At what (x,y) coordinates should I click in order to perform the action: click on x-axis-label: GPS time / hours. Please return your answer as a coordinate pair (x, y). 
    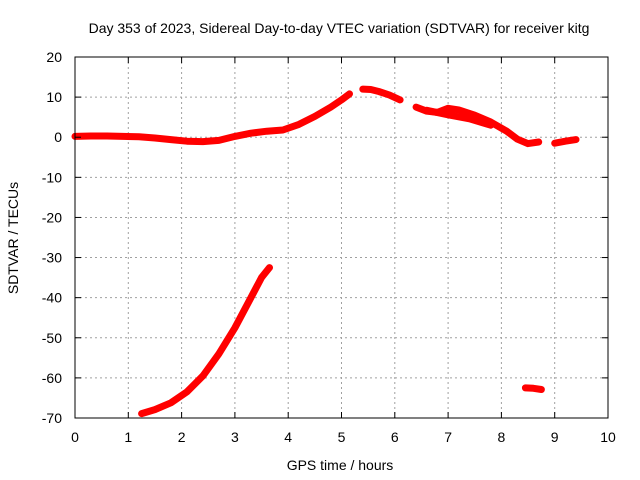
    Looking at the image, I should click on (340, 465).